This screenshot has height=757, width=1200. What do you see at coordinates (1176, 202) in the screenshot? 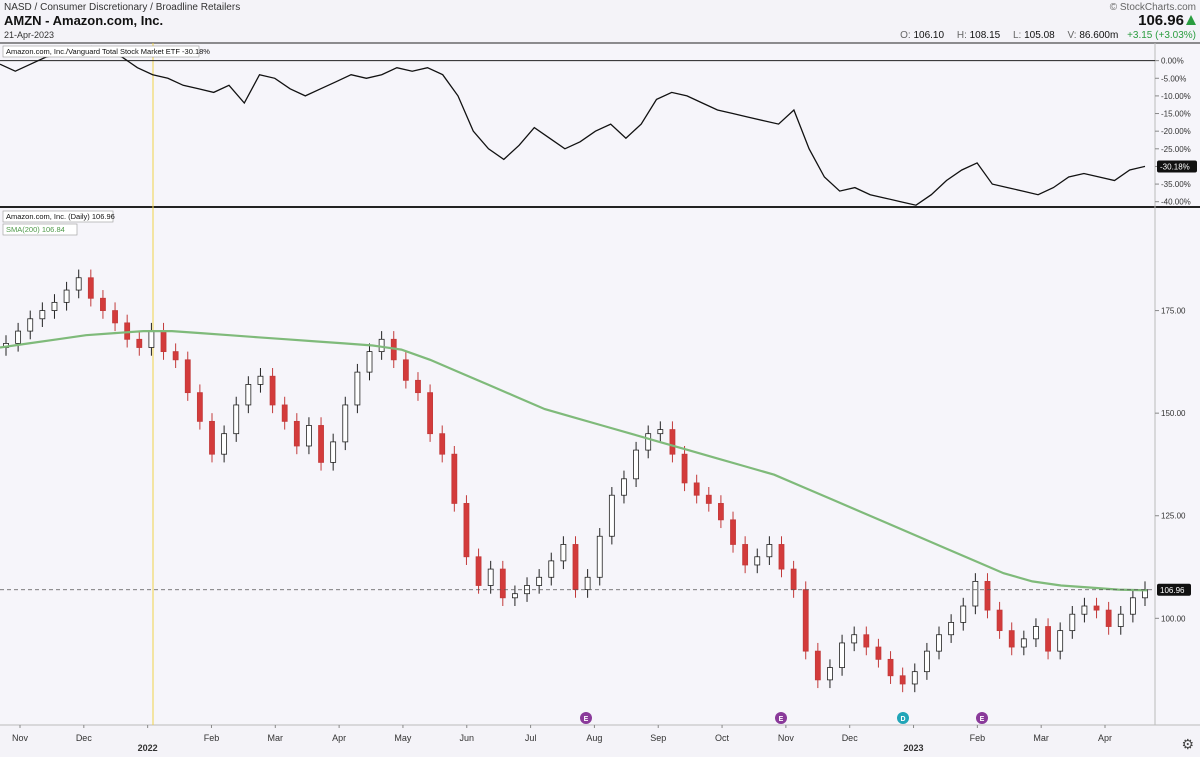
I see `rs-tick-label: -40.00%` at bounding box center [1176, 202].